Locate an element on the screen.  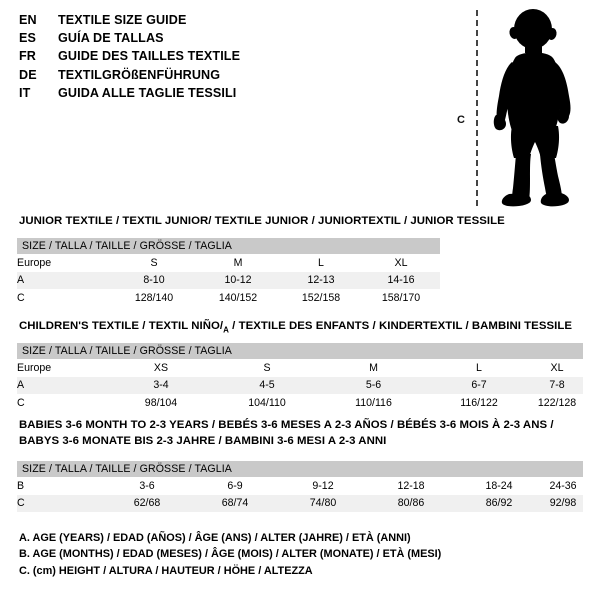
junior-row-europe-cell-3: XL is located at coordinates (401, 263).